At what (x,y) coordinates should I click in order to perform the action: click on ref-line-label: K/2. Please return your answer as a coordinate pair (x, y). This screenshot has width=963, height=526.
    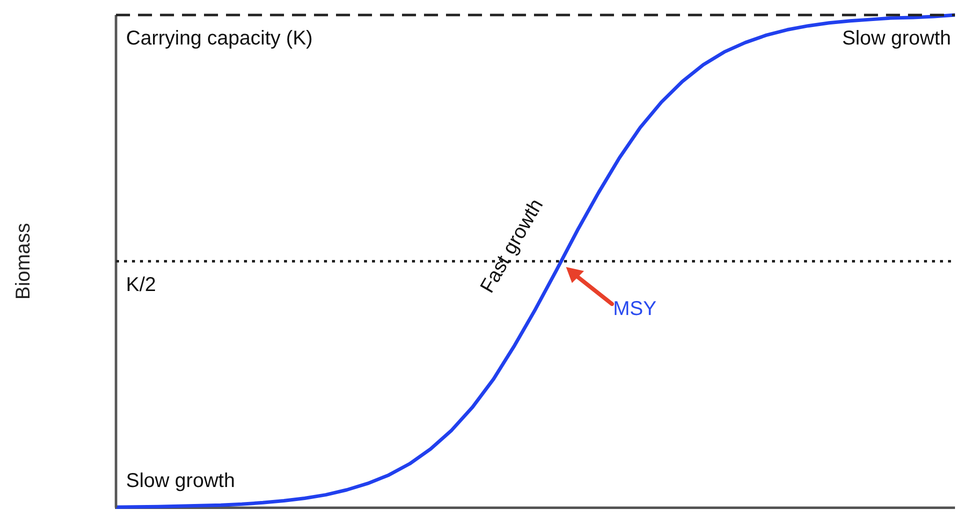
    Looking at the image, I should click on (141, 285).